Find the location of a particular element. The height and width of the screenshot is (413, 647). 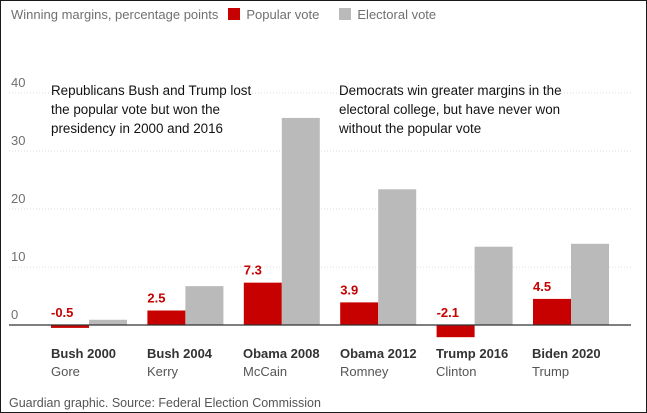

category-opponent: Gore is located at coordinates (65, 371).